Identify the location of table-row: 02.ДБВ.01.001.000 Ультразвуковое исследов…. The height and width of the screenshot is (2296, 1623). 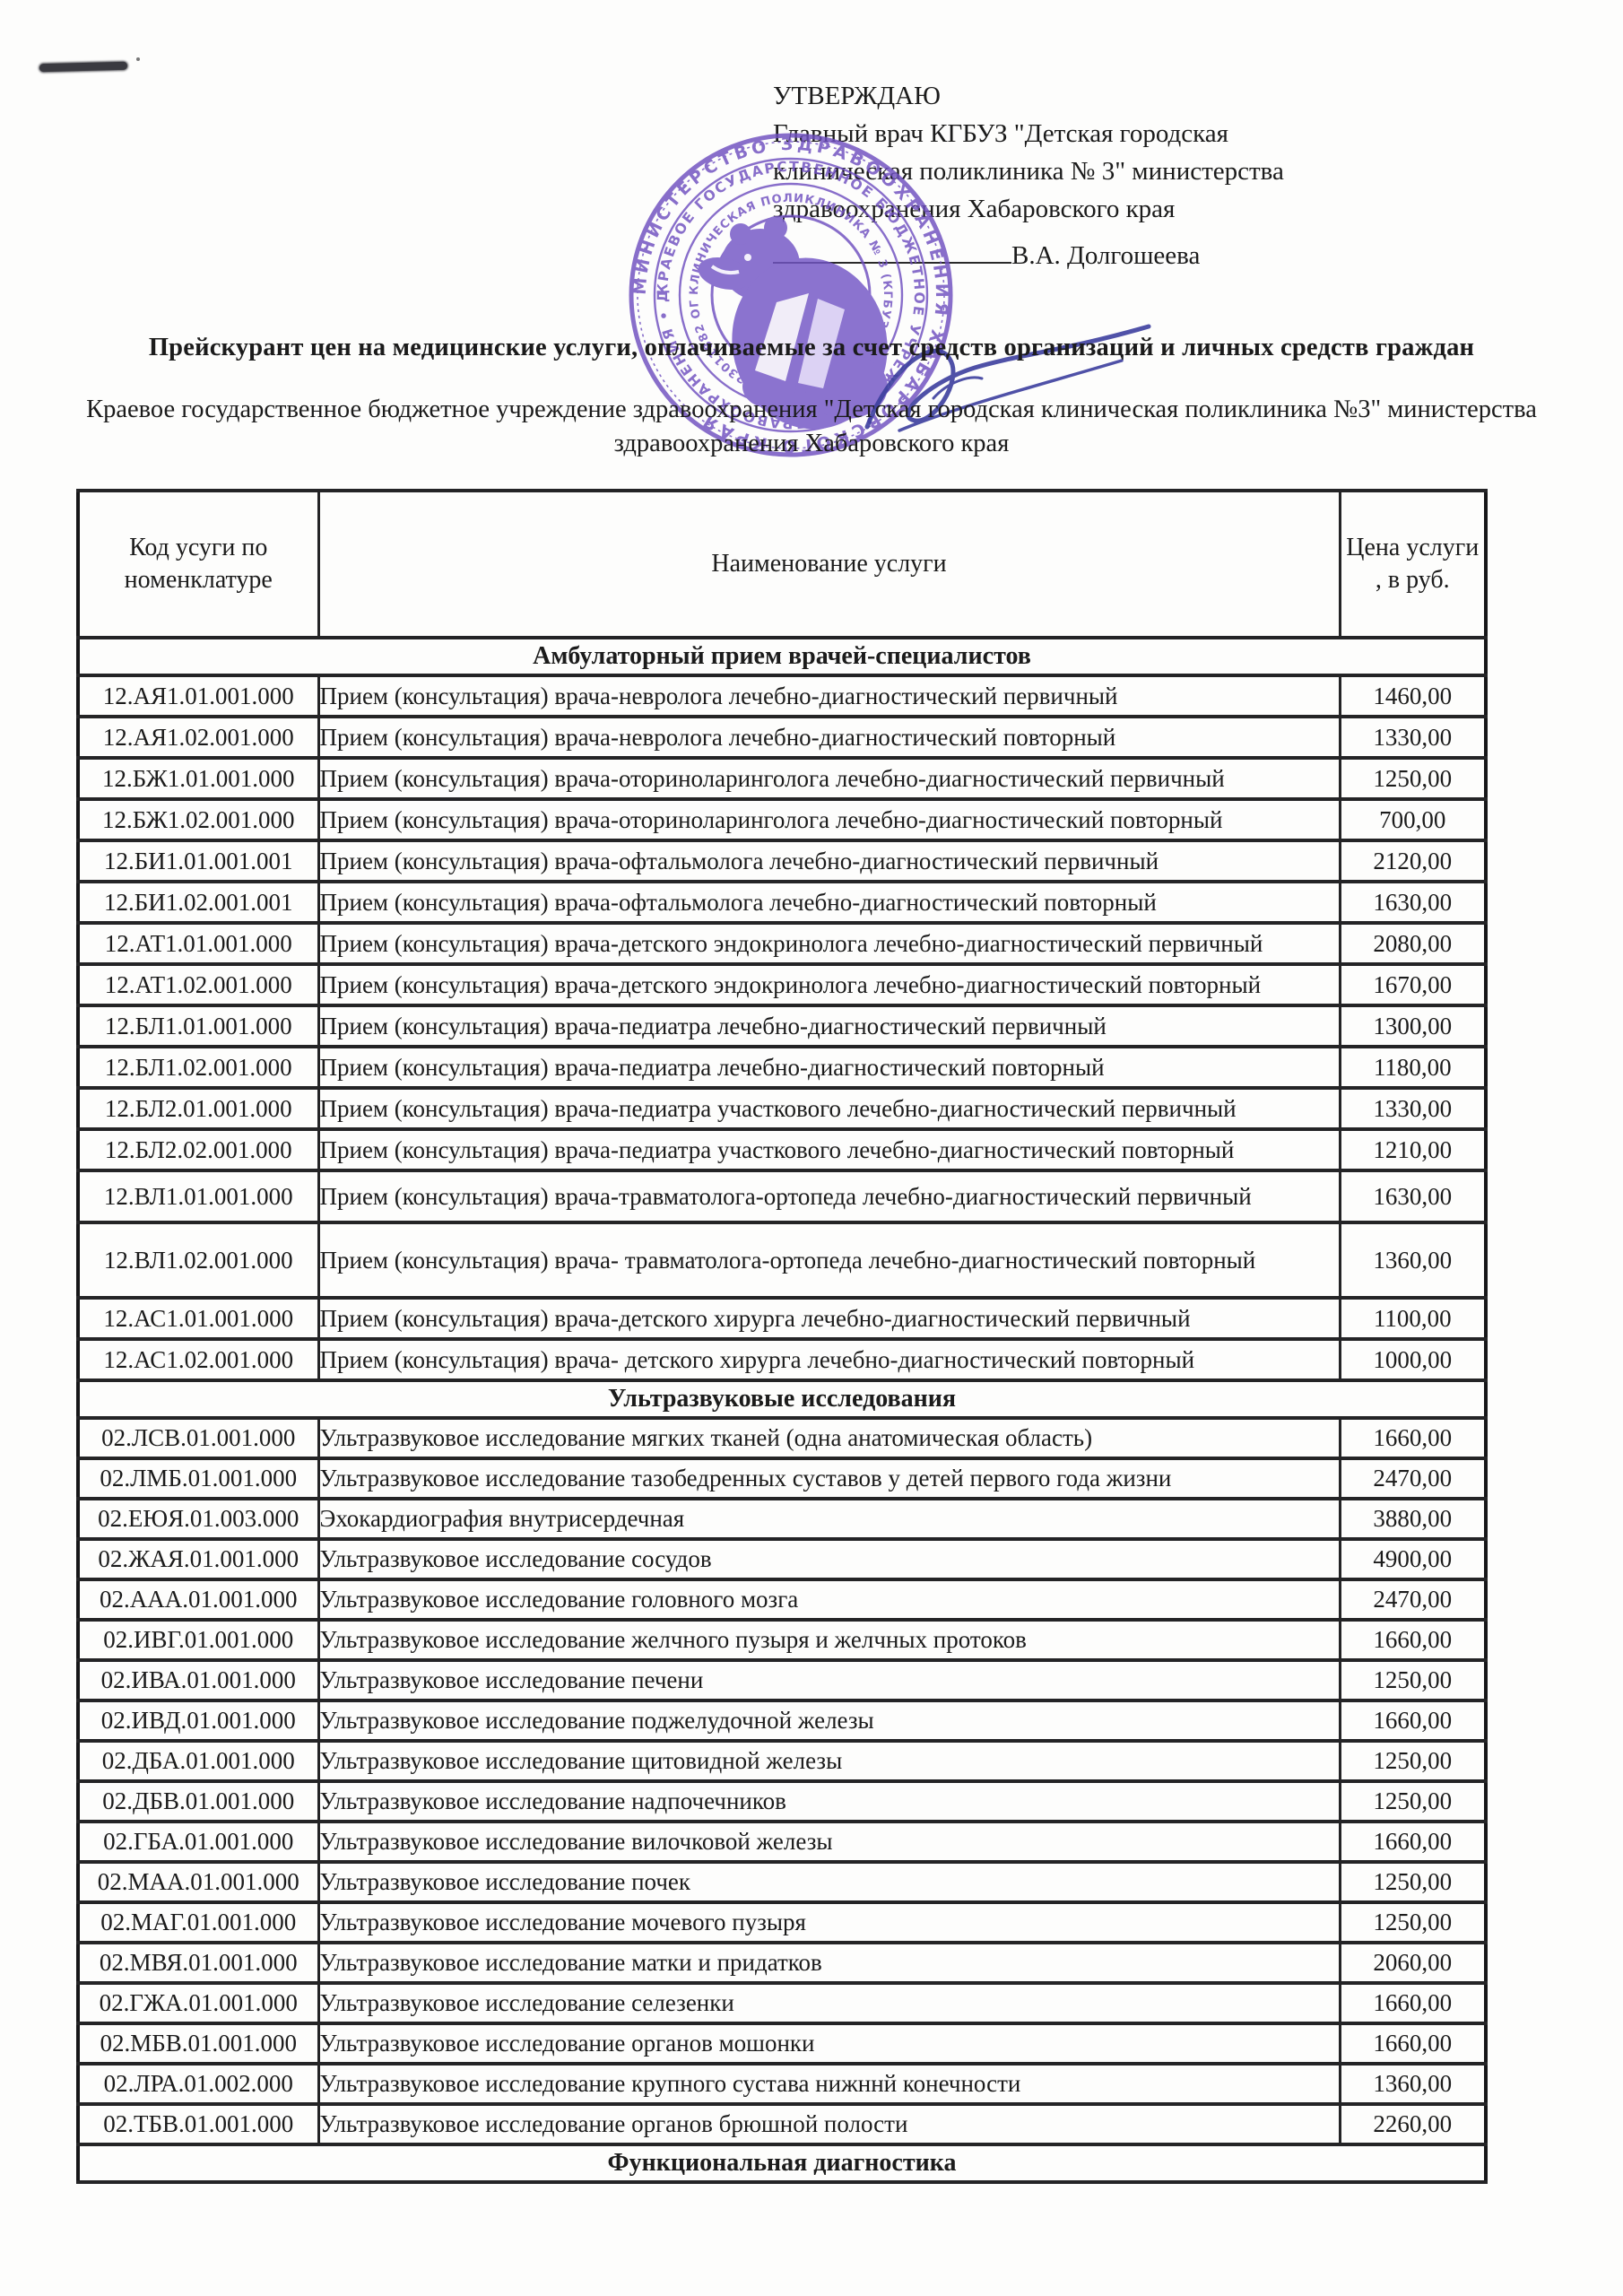
(782, 1801).